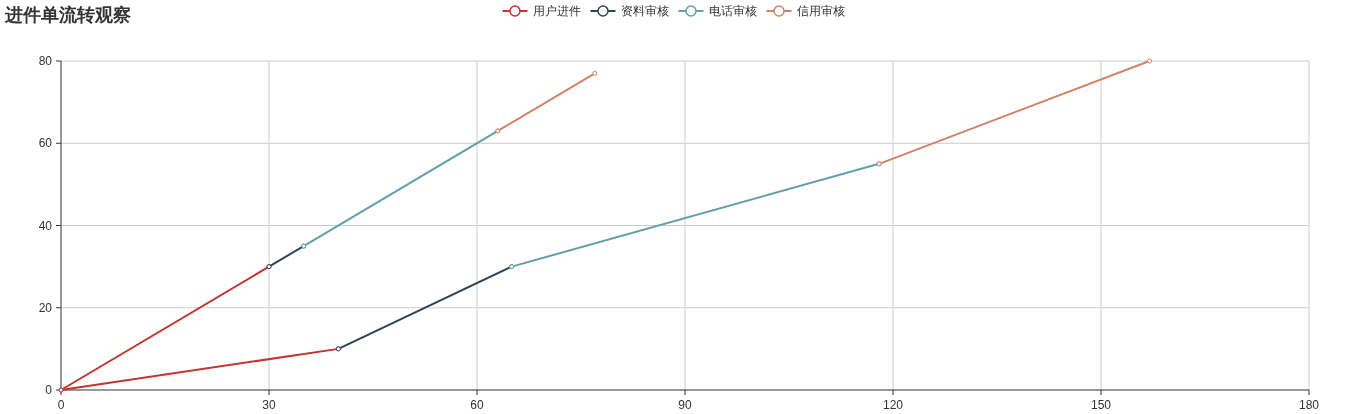 The image size is (1347, 414). Describe the element at coordinates (45, 307) in the screenshot. I see `y-tick-label: 20` at that location.